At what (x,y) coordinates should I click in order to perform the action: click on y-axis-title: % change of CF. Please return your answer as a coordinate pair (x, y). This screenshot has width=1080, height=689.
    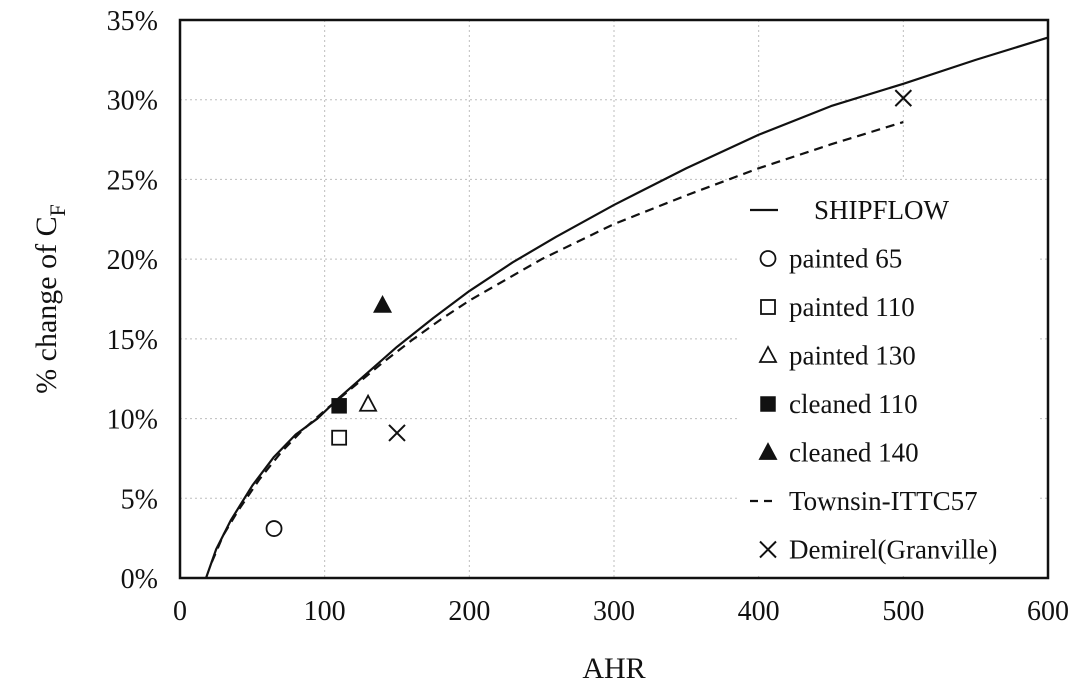
    Looking at the image, I should click on (50, 299).